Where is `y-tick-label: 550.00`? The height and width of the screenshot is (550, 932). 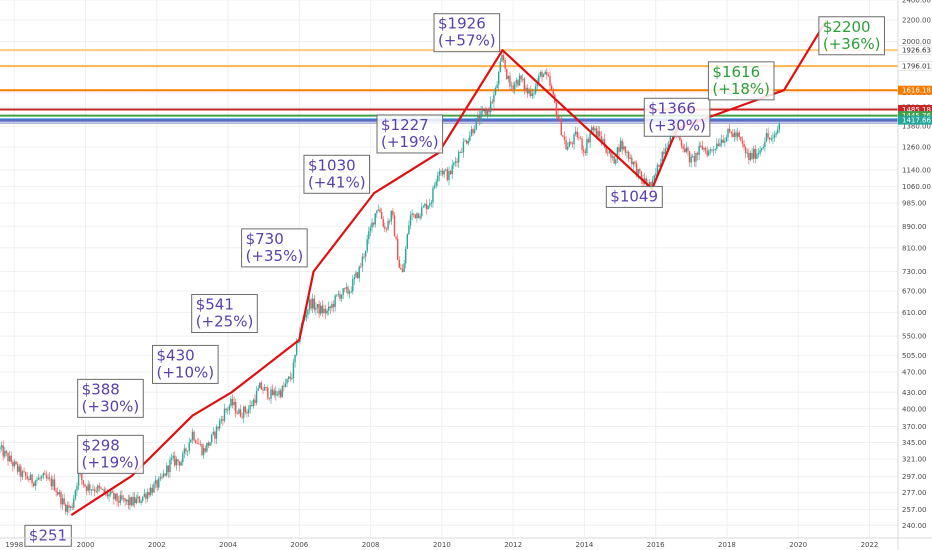
y-tick-label: 550.00 is located at coordinates (914, 337).